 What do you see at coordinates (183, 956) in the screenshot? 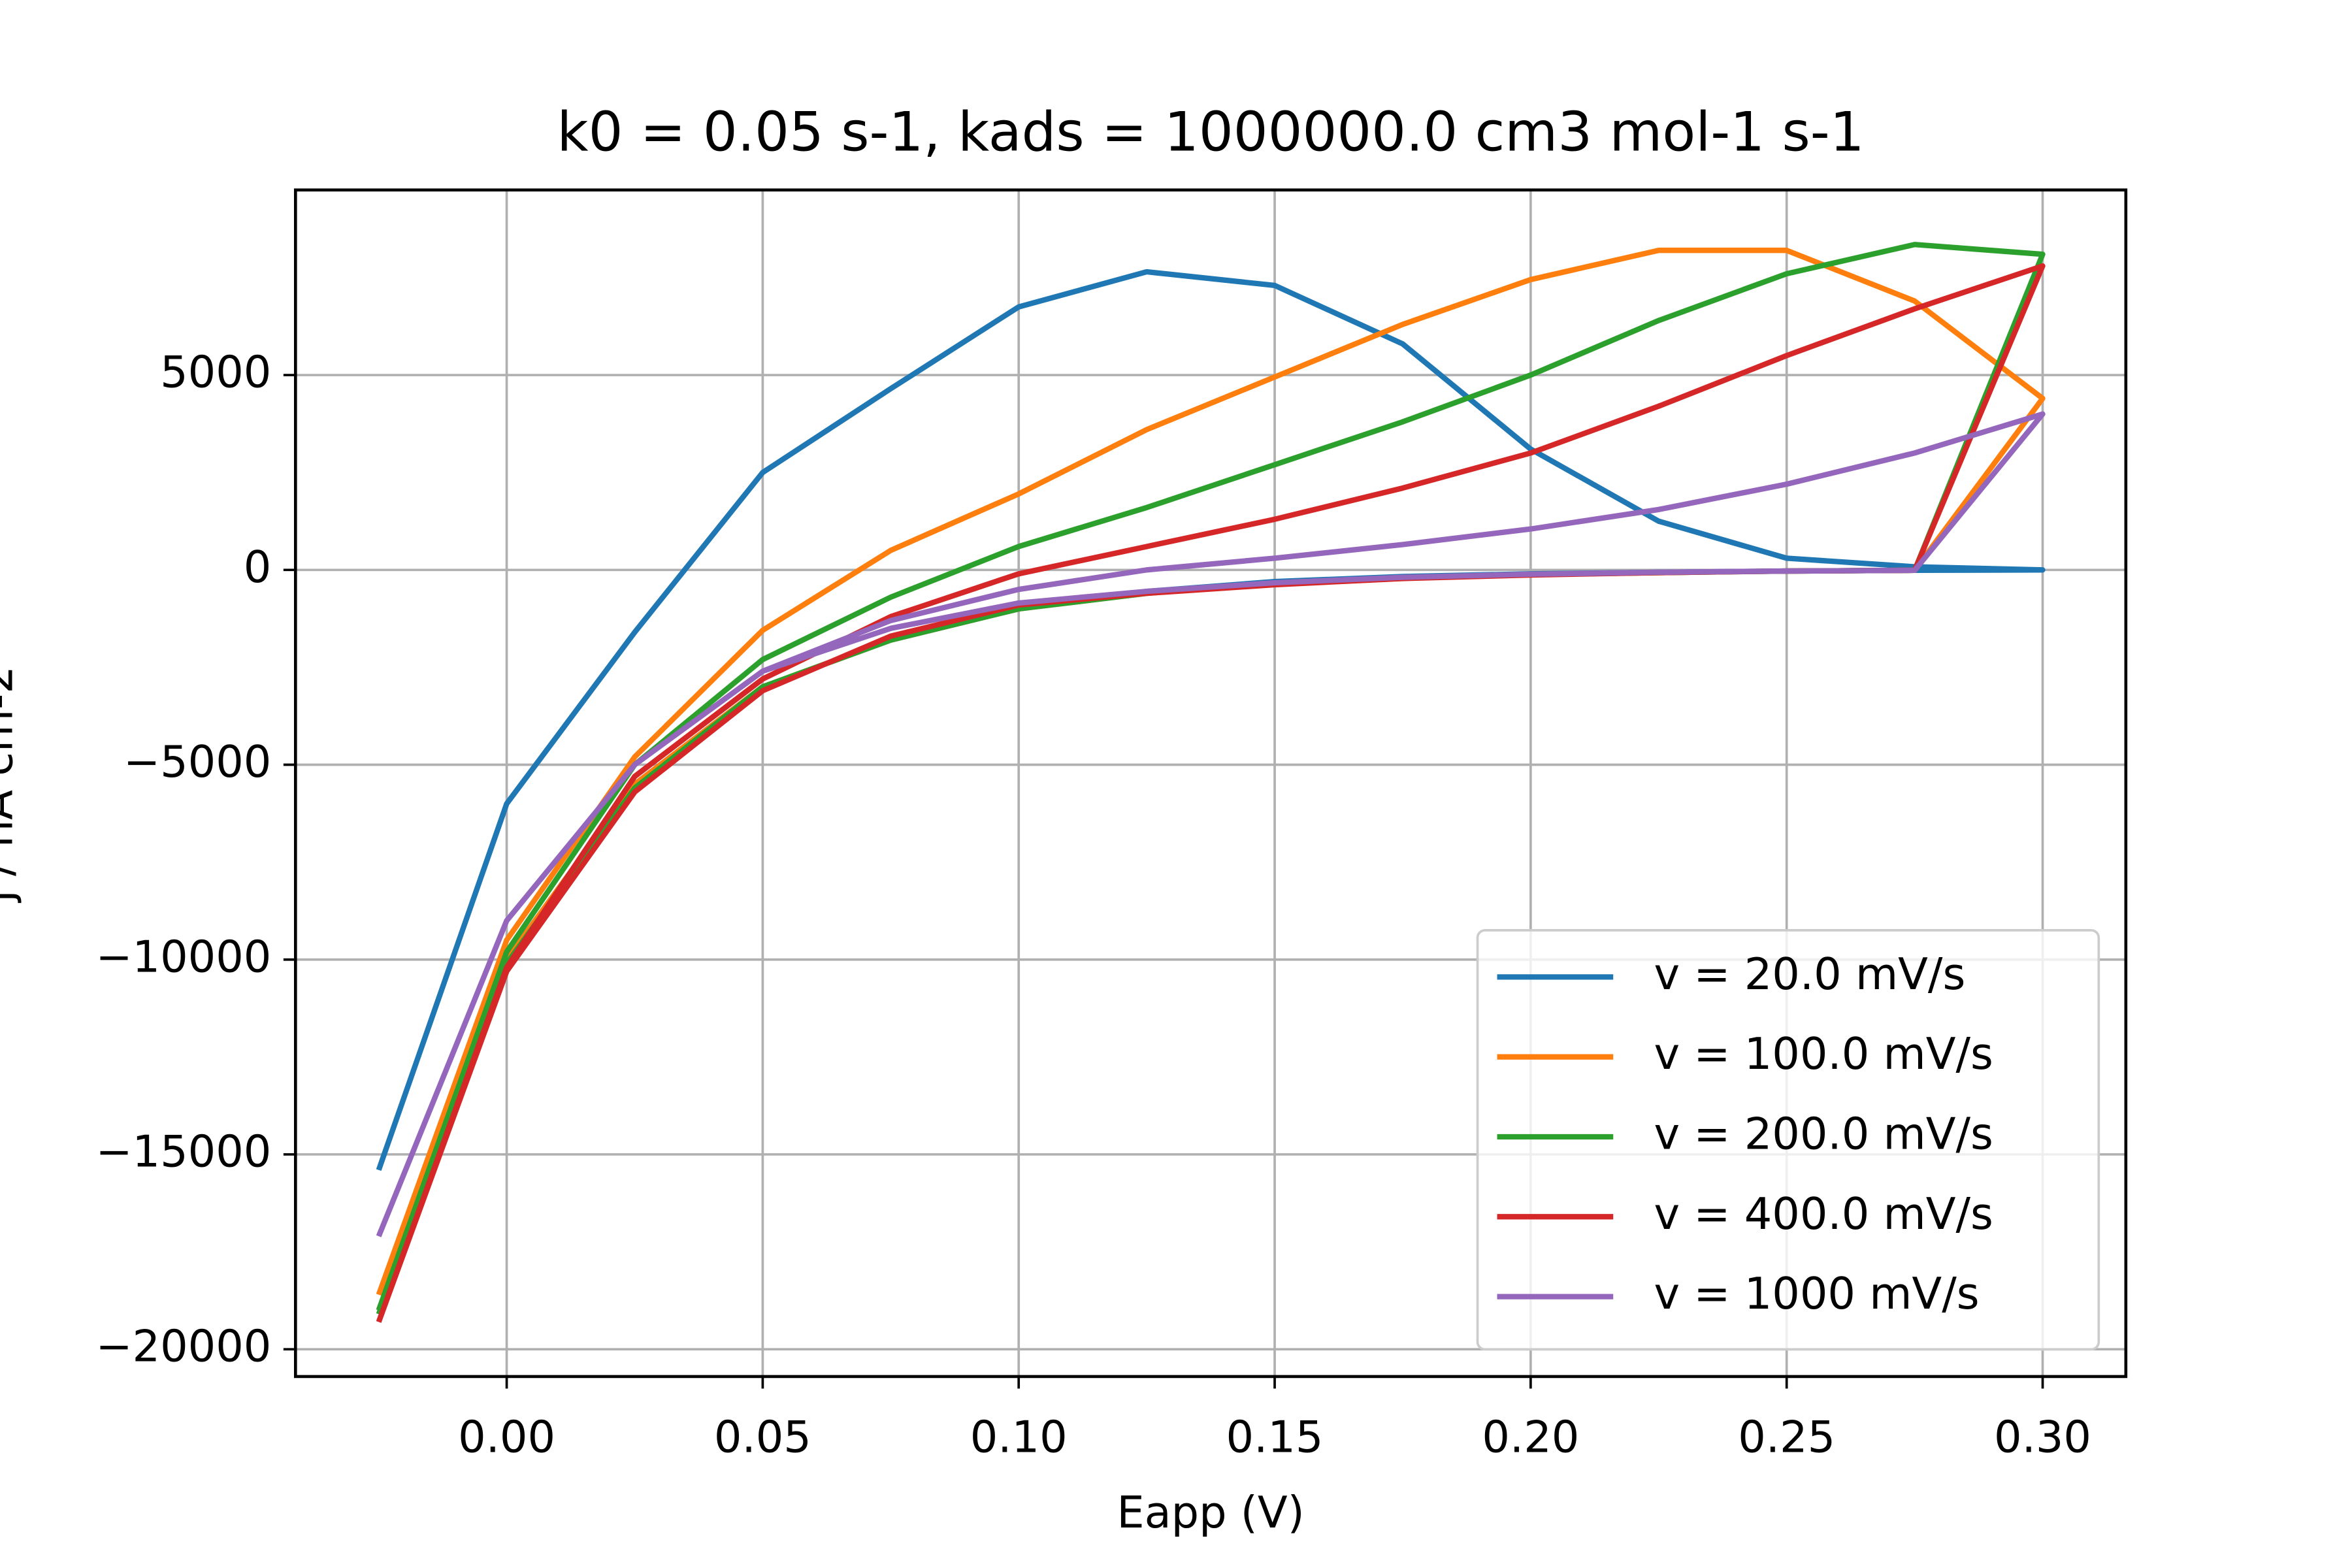
I see `y-tick-label: −10000` at bounding box center [183, 956].